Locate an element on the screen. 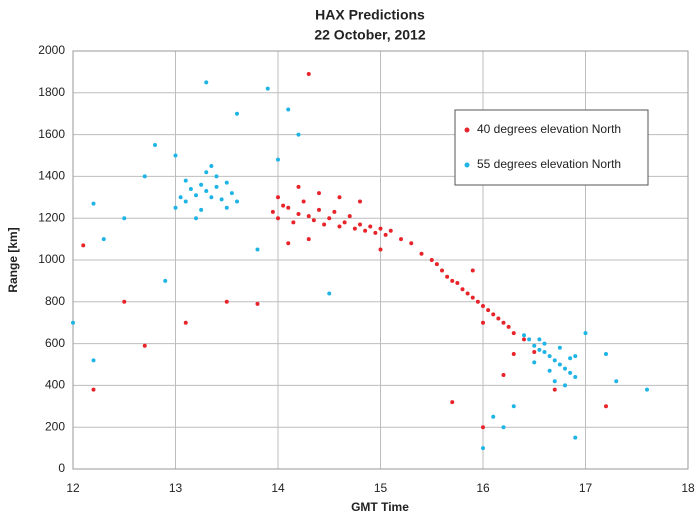 Image resolution: width=698 pixels, height=524 pixels. legend-label: 55 degrees elevation North is located at coordinates (549, 164).